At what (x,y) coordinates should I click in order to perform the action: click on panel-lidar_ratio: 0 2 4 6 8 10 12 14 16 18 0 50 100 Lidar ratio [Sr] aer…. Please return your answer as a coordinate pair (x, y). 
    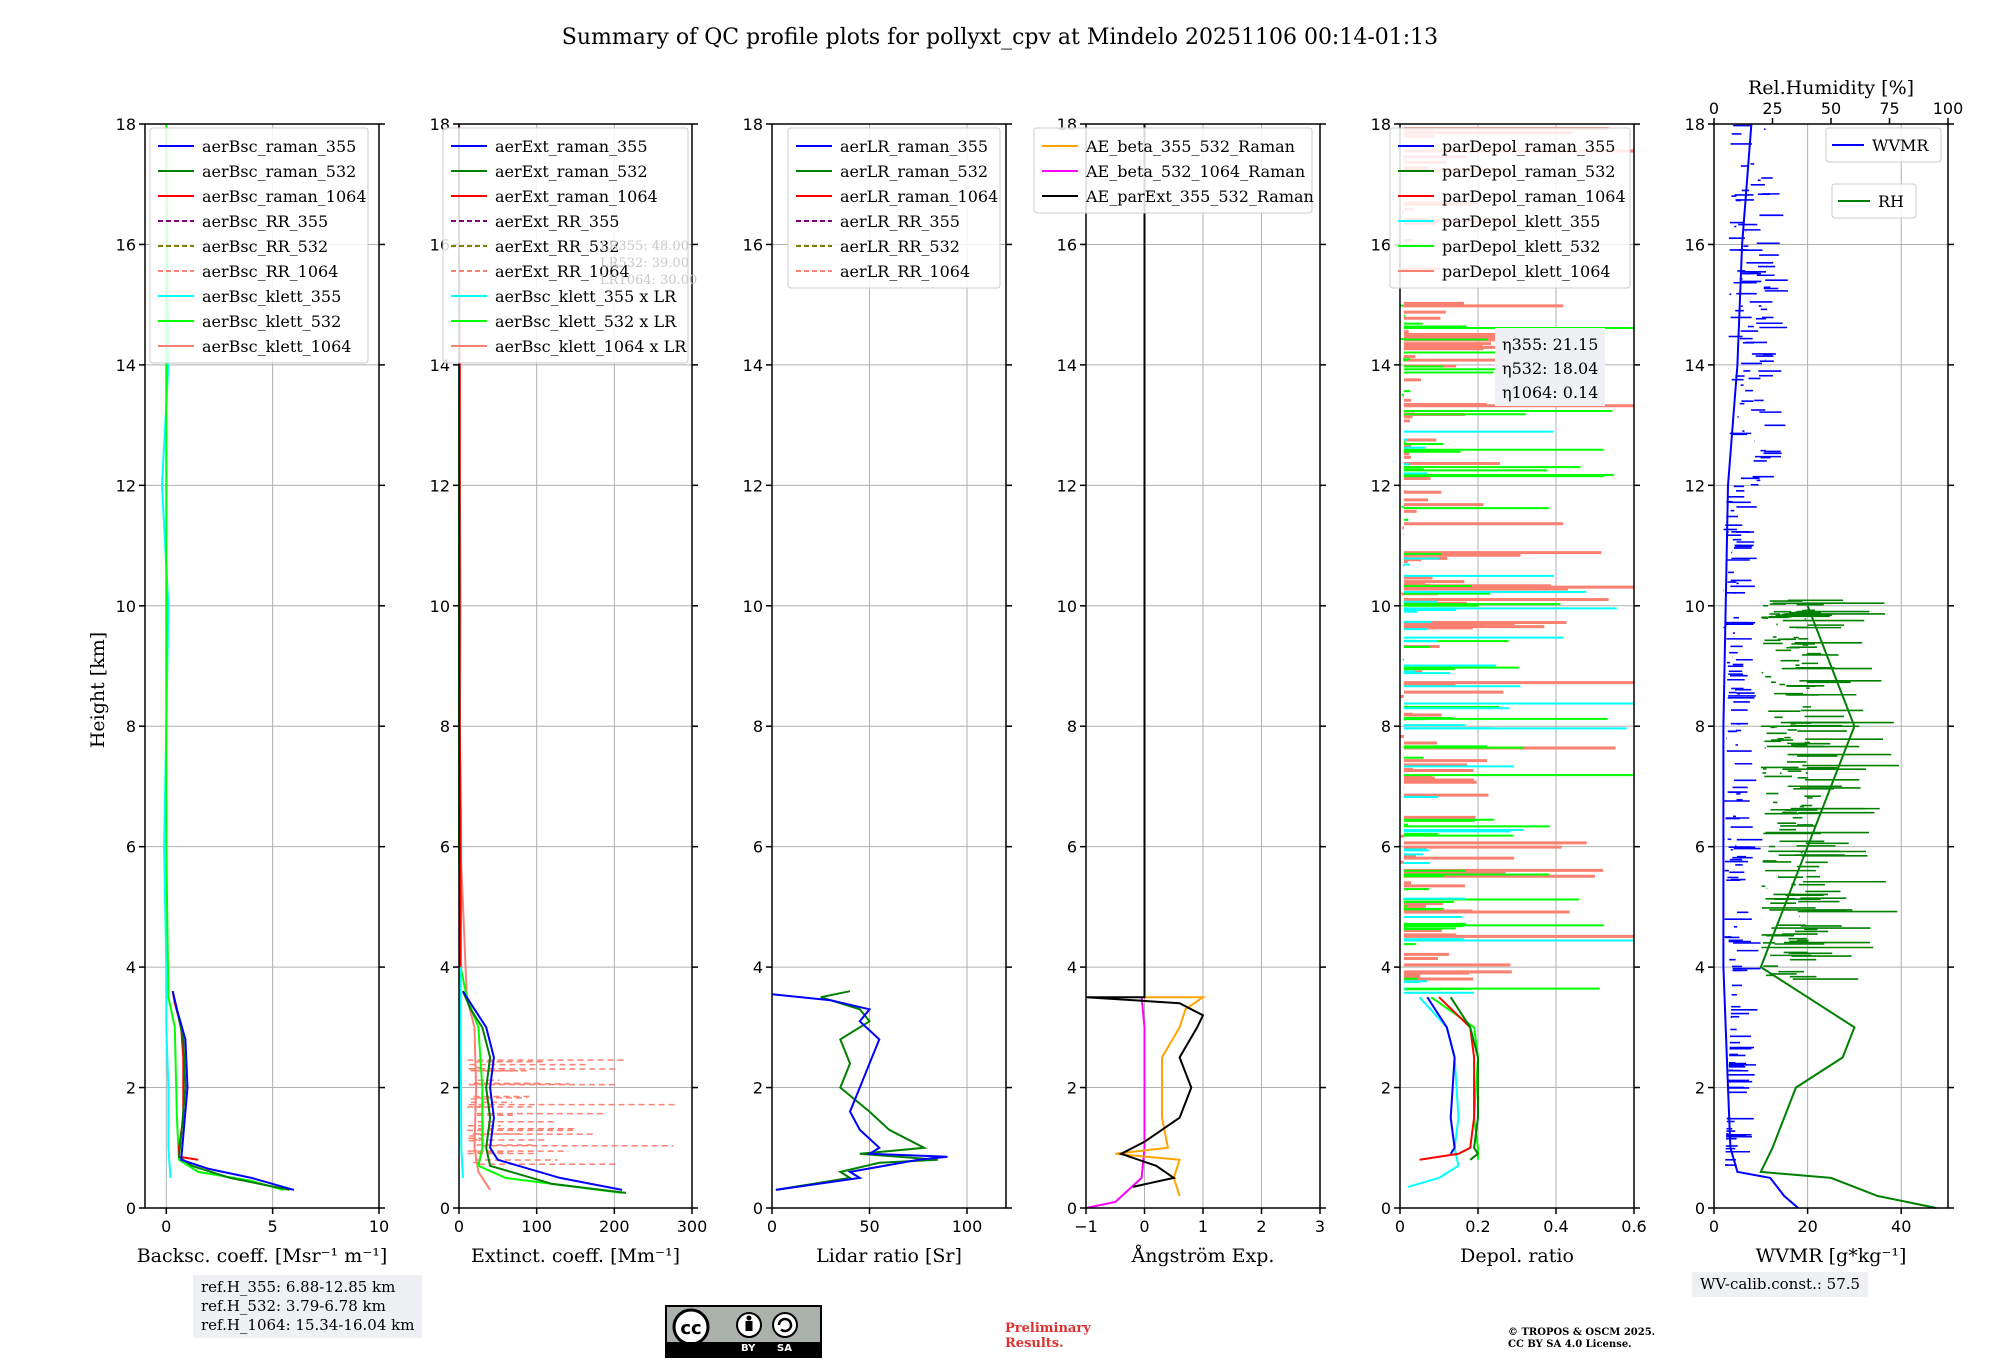
    Looking at the image, I should click on (877, 691).